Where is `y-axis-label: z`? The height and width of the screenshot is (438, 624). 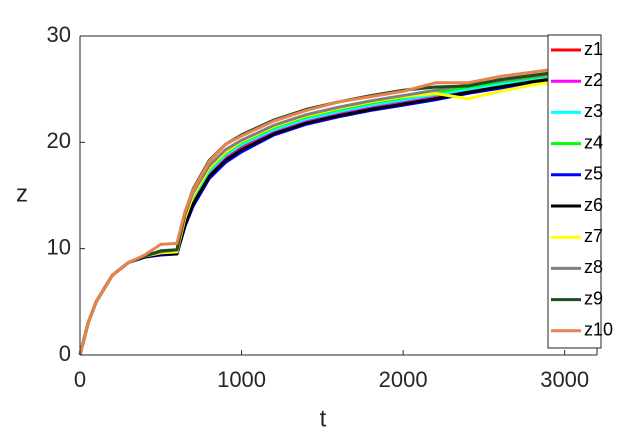 y-axis-label: z is located at coordinates (22, 193).